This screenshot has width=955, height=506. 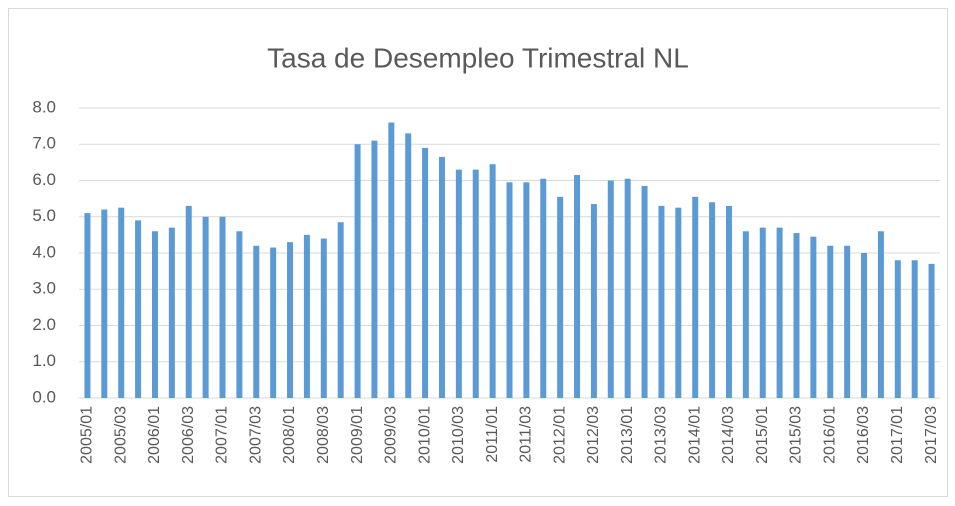 What do you see at coordinates (424, 435) in the screenshot?
I see `x-tick-label: 2010/01` at bounding box center [424, 435].